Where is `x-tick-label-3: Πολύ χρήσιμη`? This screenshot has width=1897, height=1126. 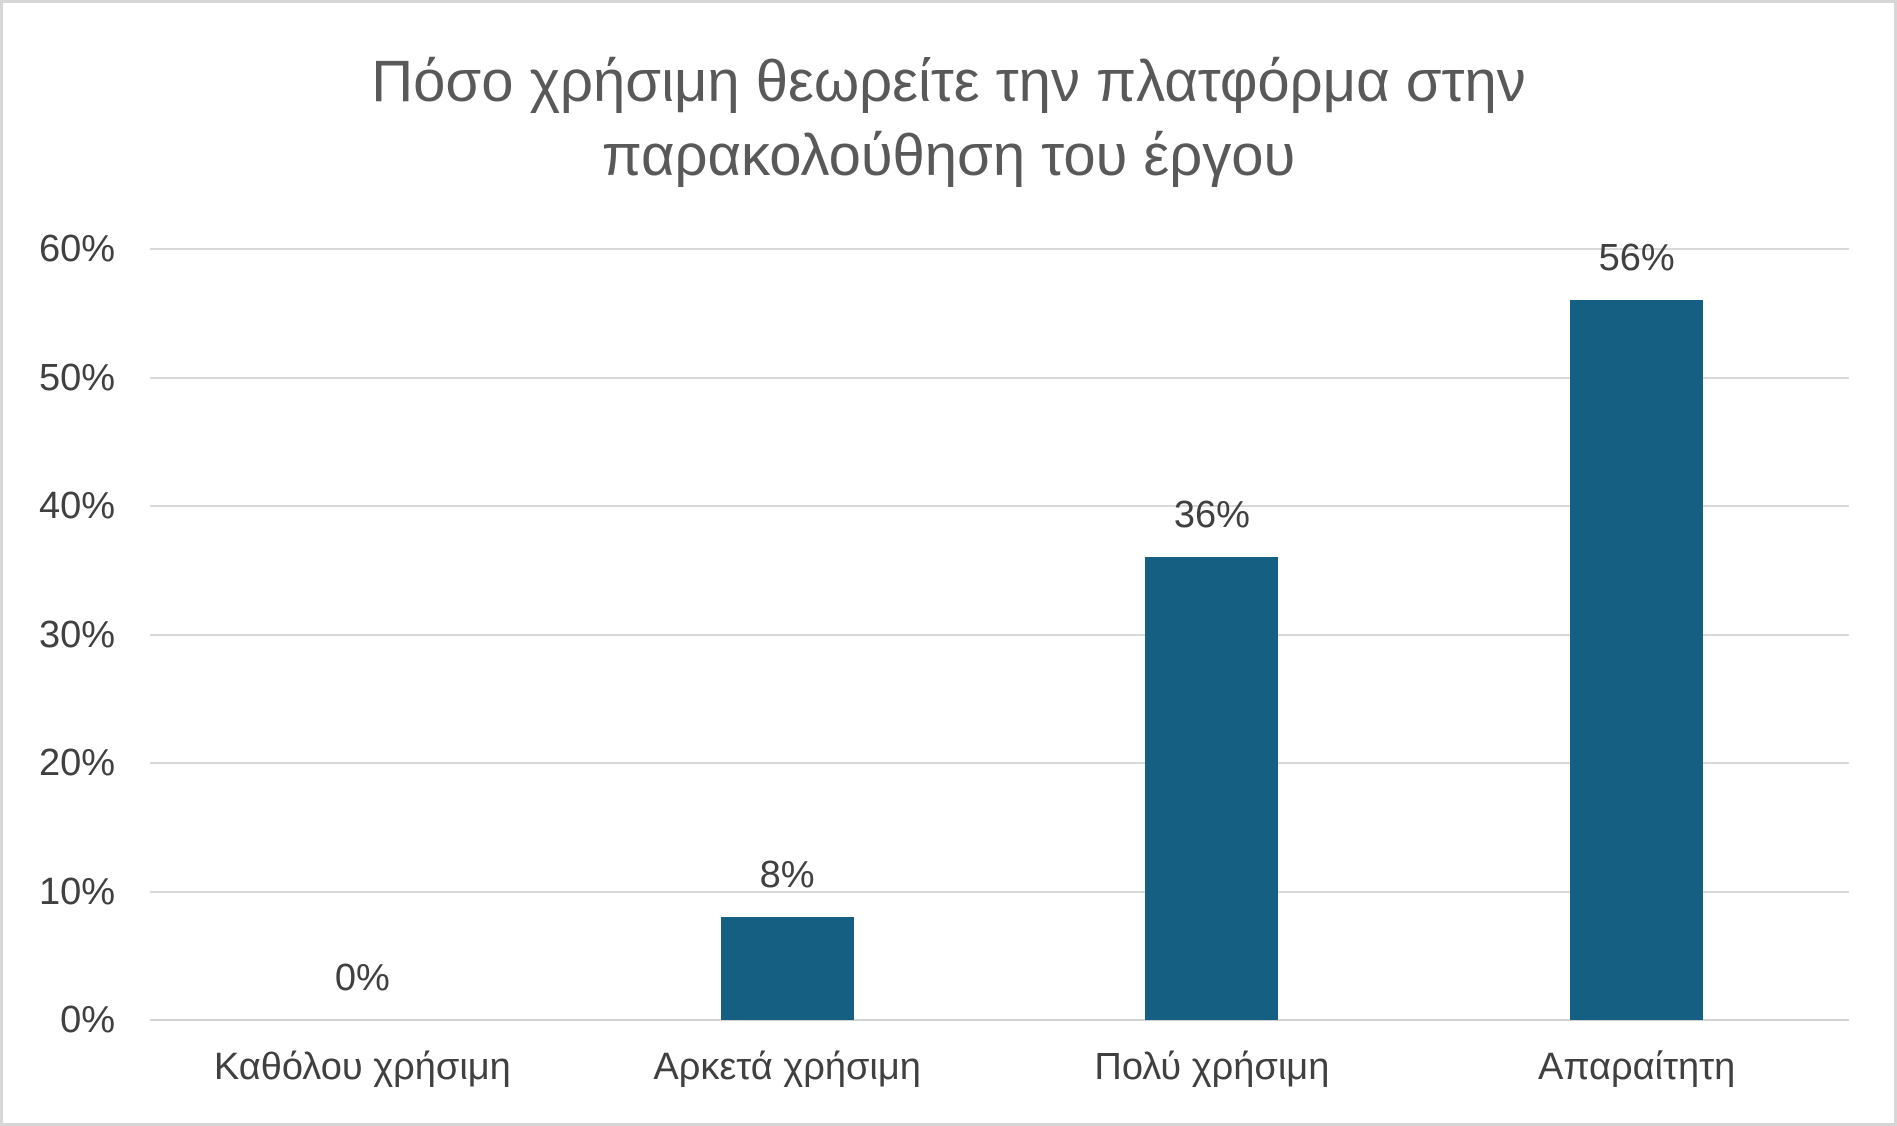 x-tick-label-3: Πολύ χρήσιμη is located at coordinates (1212, 1067).